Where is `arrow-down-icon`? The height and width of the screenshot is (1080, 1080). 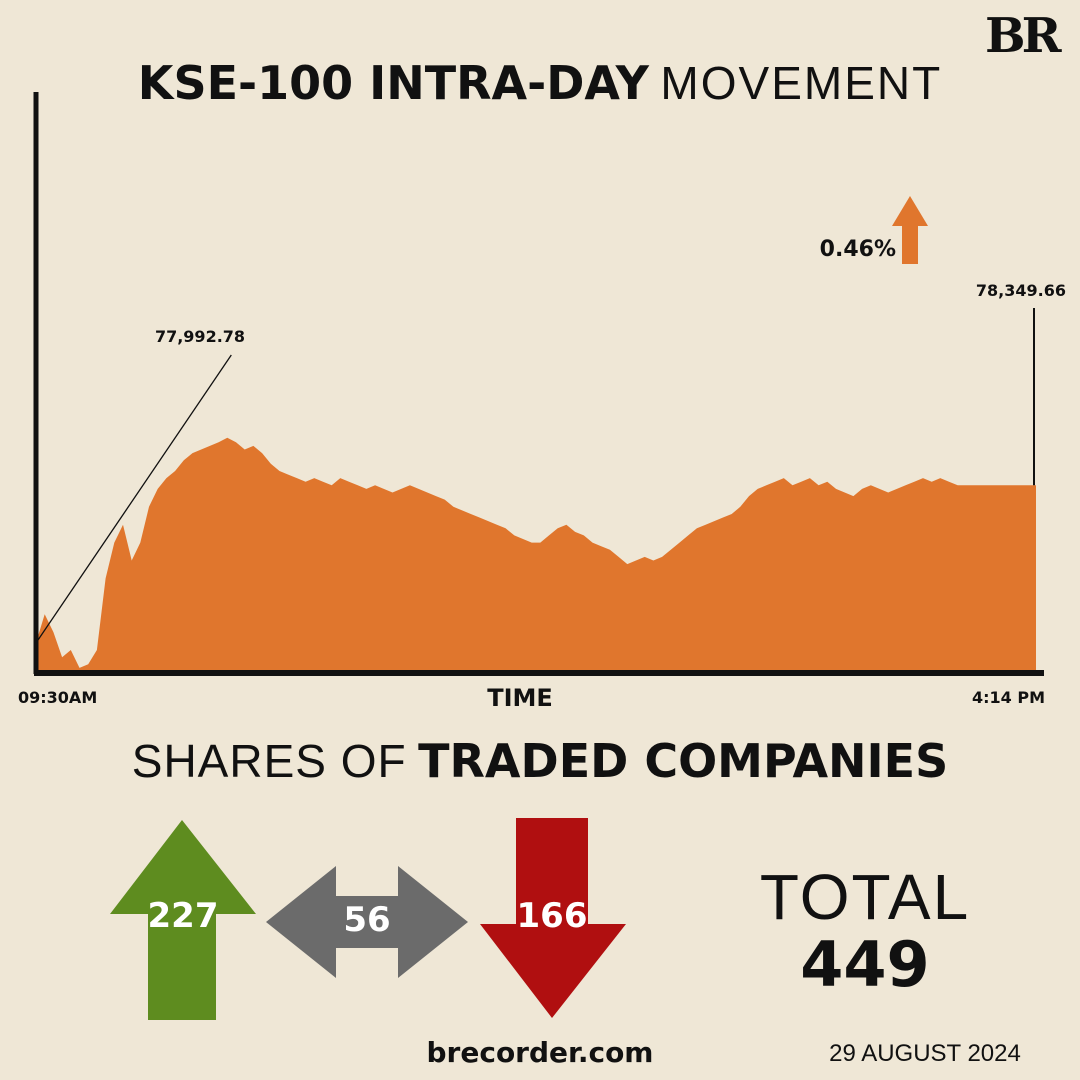
arrow-down-icon is located at coordinates (553, 918).